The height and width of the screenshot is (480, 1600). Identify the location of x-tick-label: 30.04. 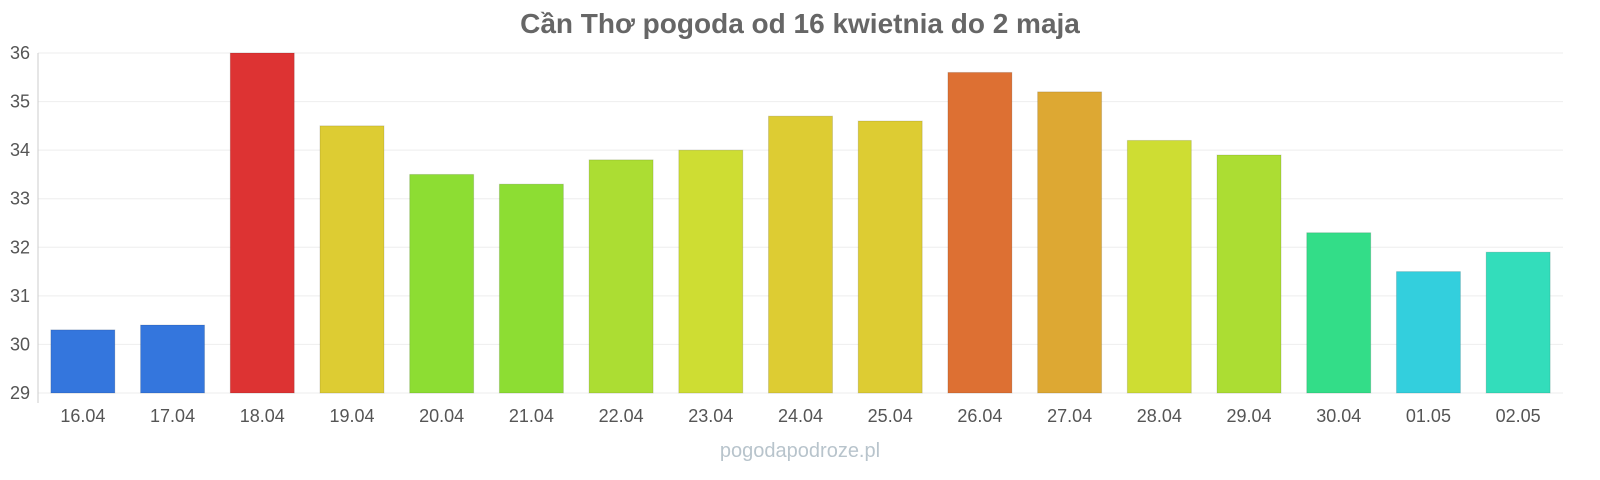
(1338, 416).